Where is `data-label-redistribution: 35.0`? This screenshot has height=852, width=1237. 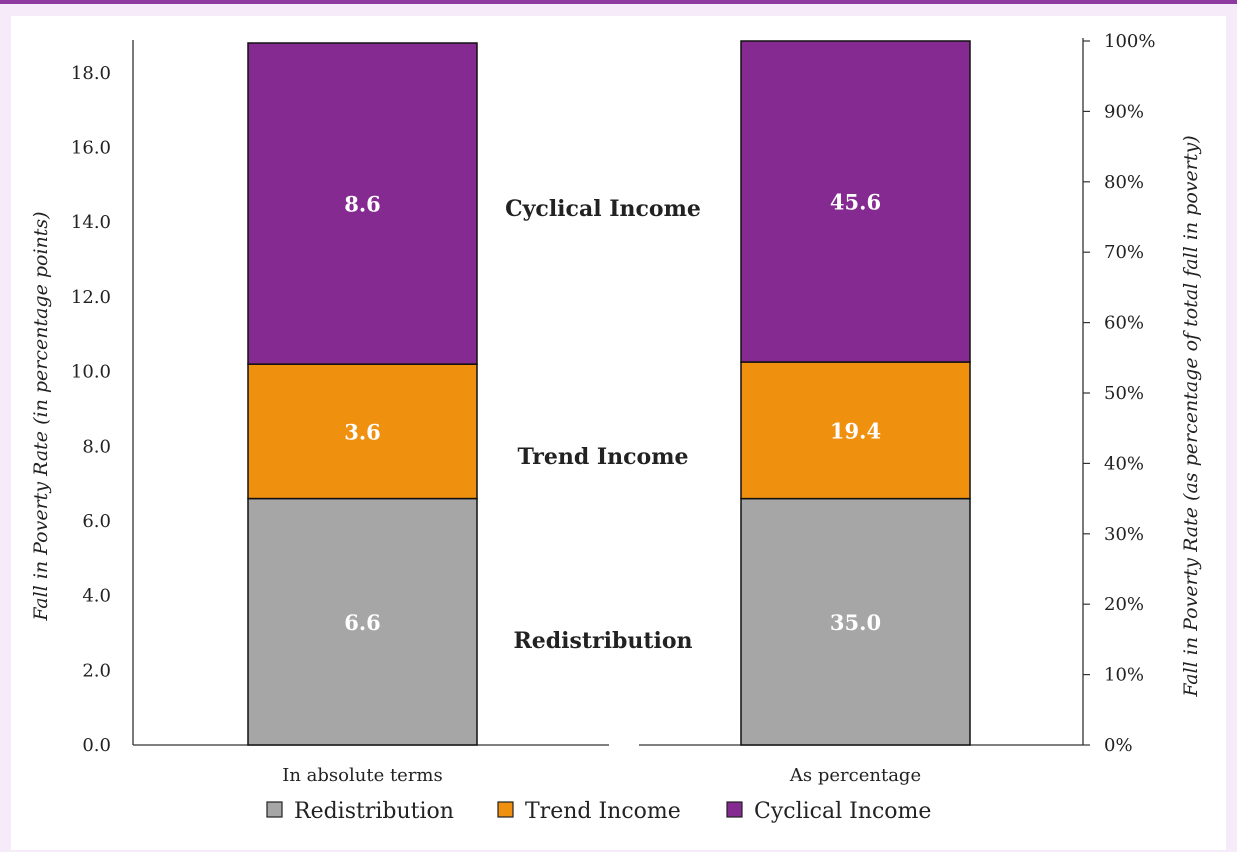 data-label-redistribution: 35.0 is located at coordinates (855, 622).